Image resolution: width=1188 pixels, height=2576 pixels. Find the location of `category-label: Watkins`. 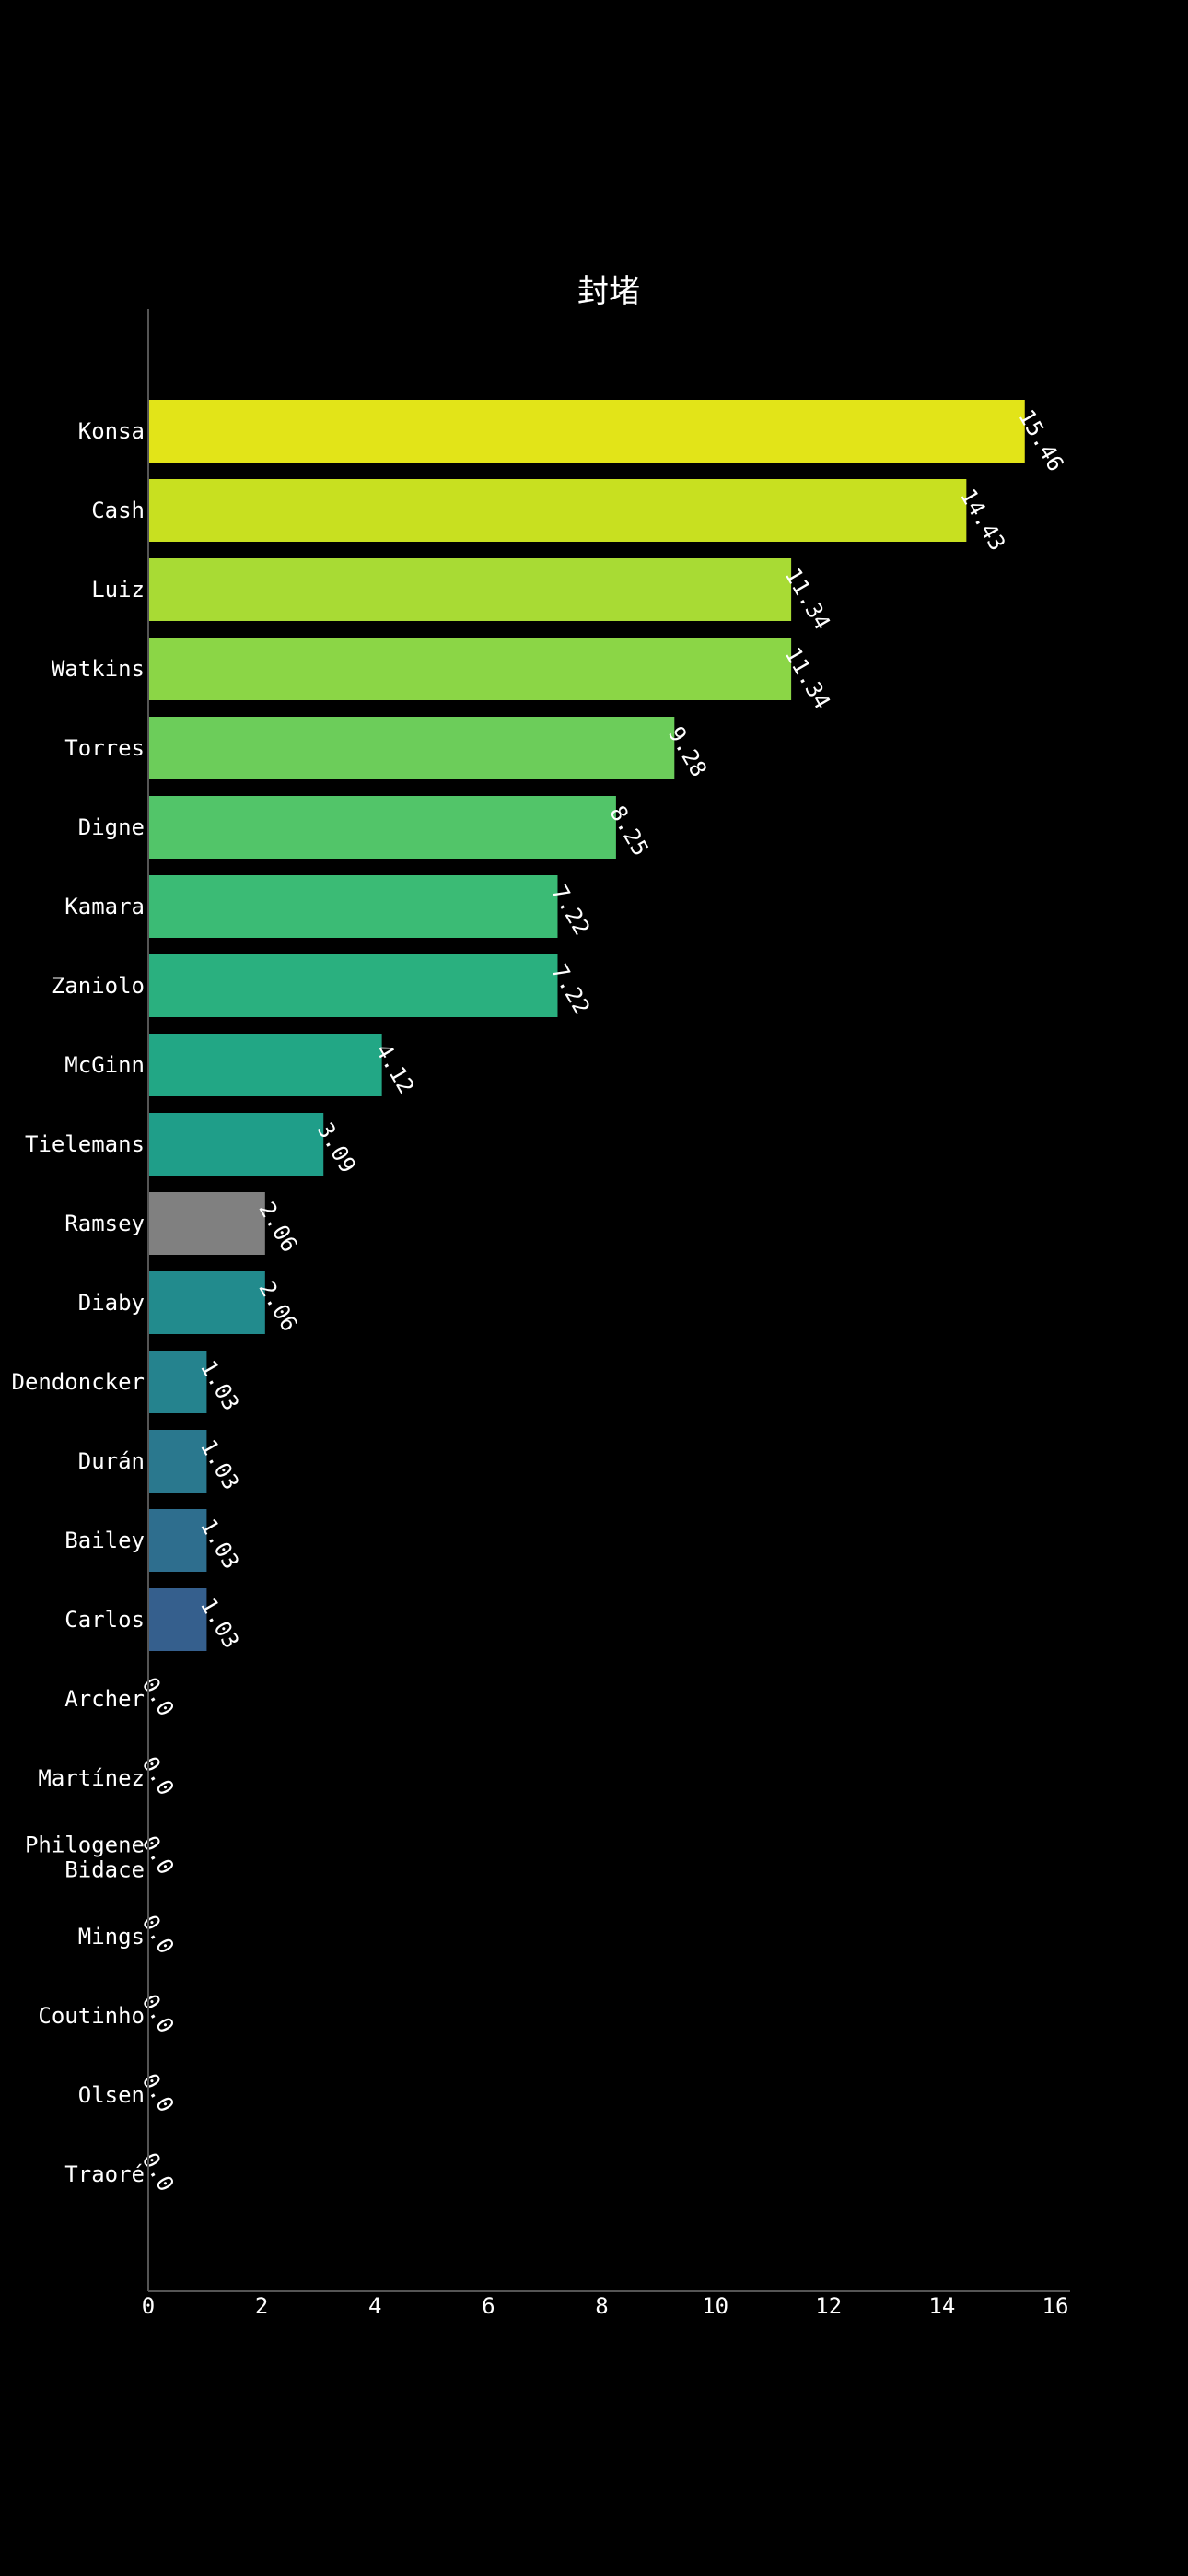

category-label: Watkins is located at coordinates (98, 669).